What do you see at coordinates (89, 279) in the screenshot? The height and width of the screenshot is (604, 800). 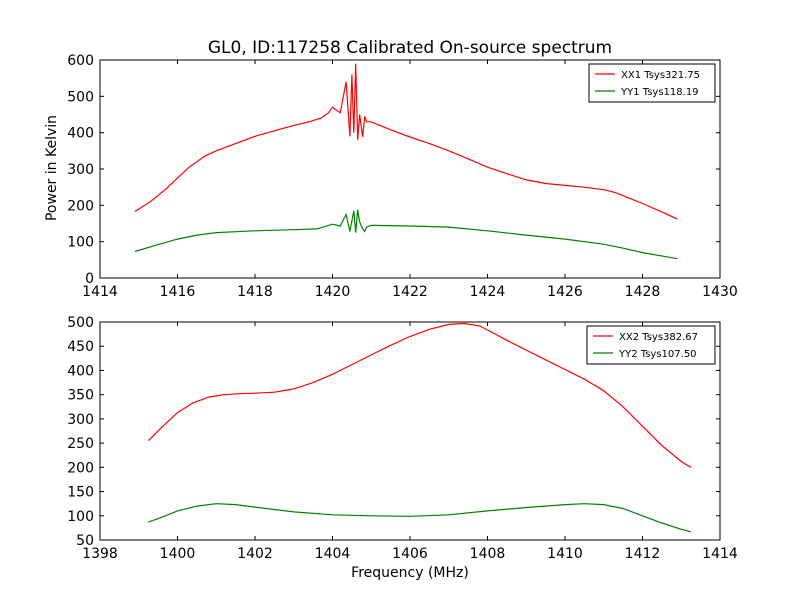 I see `top-y-tick-label: 0` at bounding box center [89, 279].